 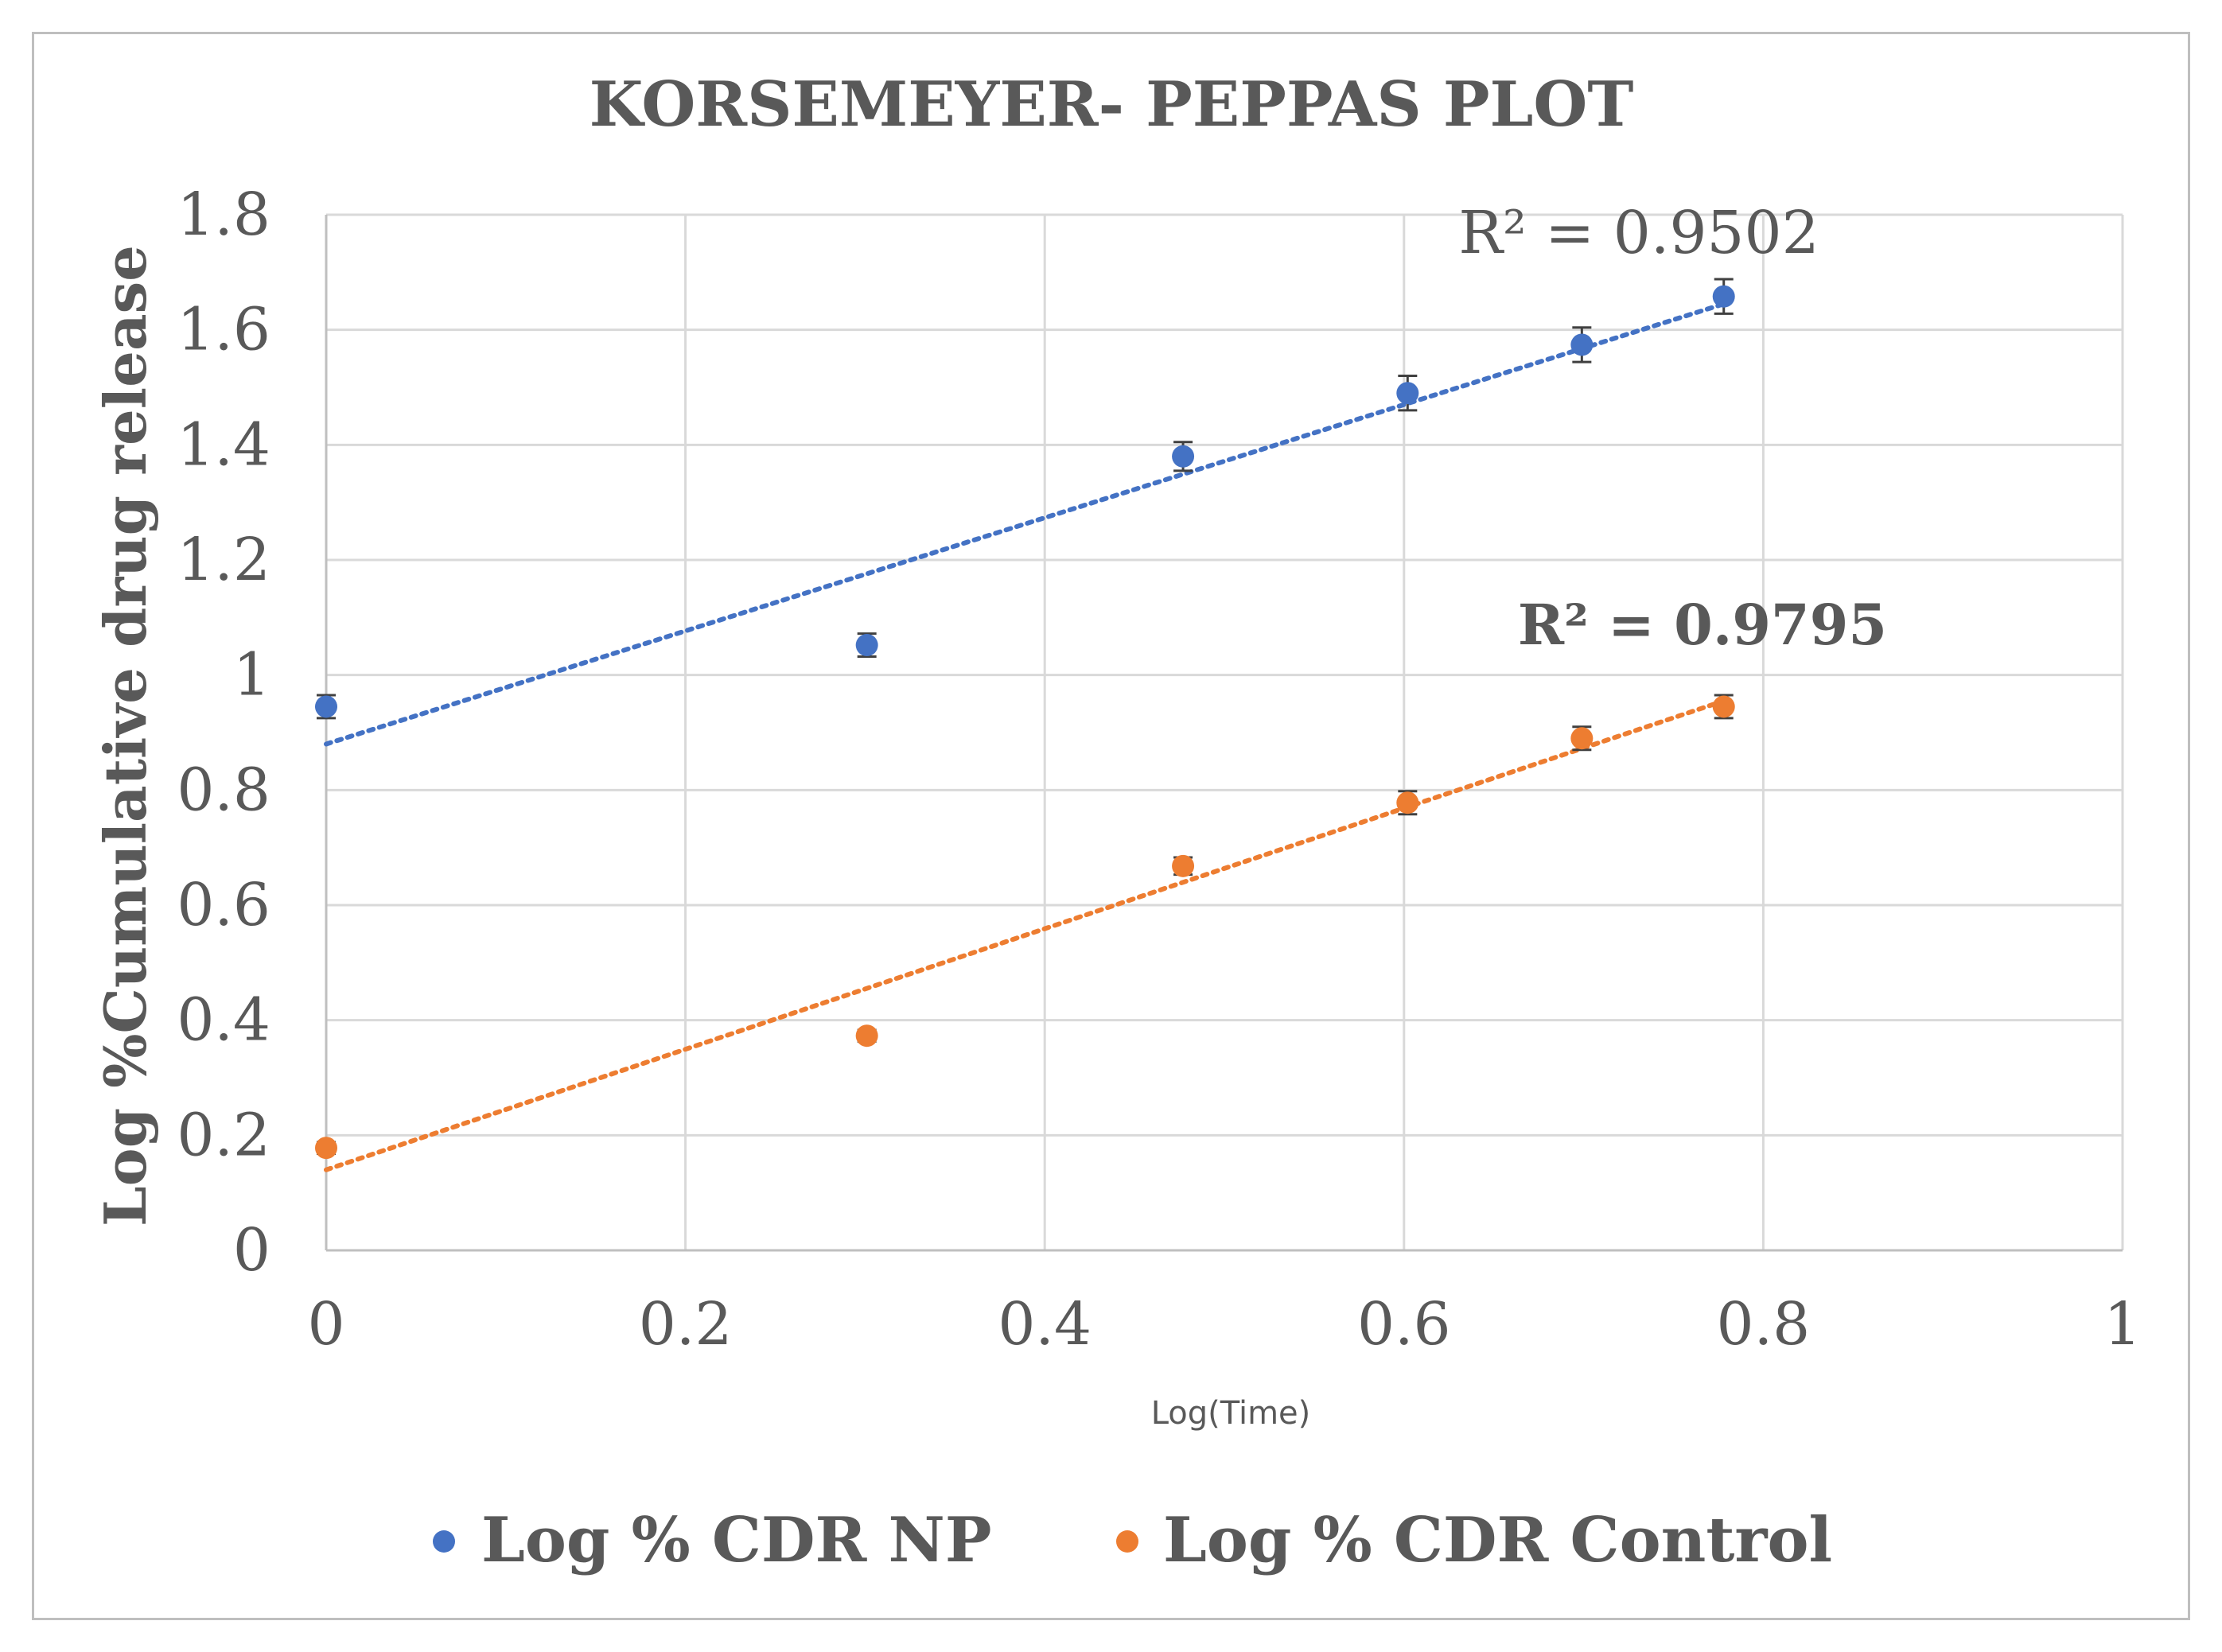 I want to click on legend-label-control: Log % CDR Control, so click(x=1497, y=1540).